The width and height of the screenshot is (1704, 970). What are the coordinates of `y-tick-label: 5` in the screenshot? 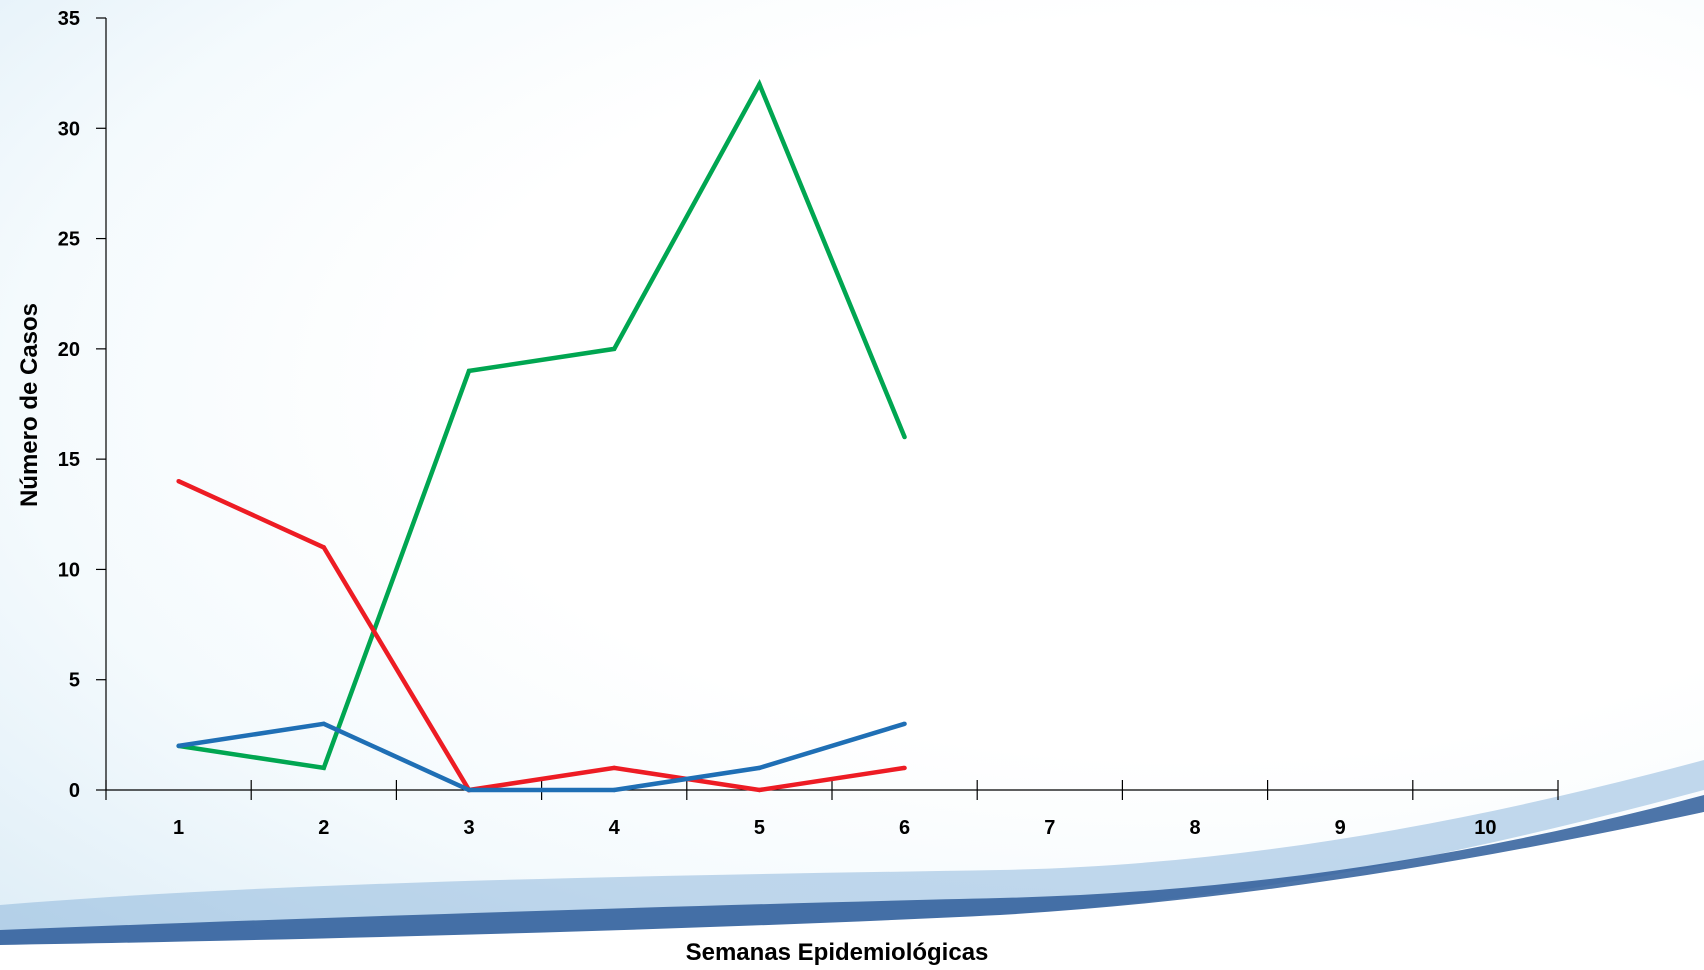 It's located at (74, 681).